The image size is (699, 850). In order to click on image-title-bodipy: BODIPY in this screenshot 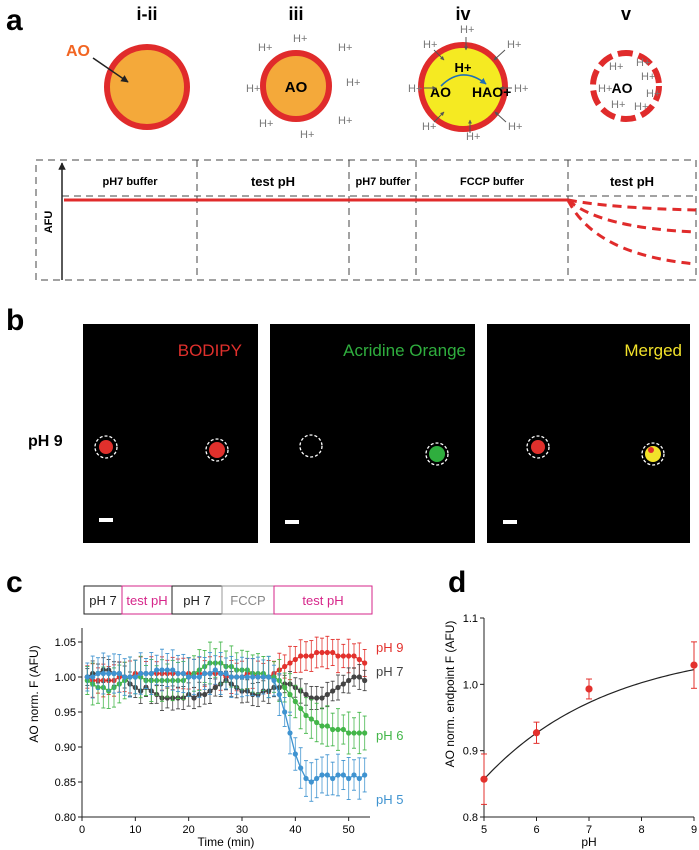, I will do `click(210, 350)`.